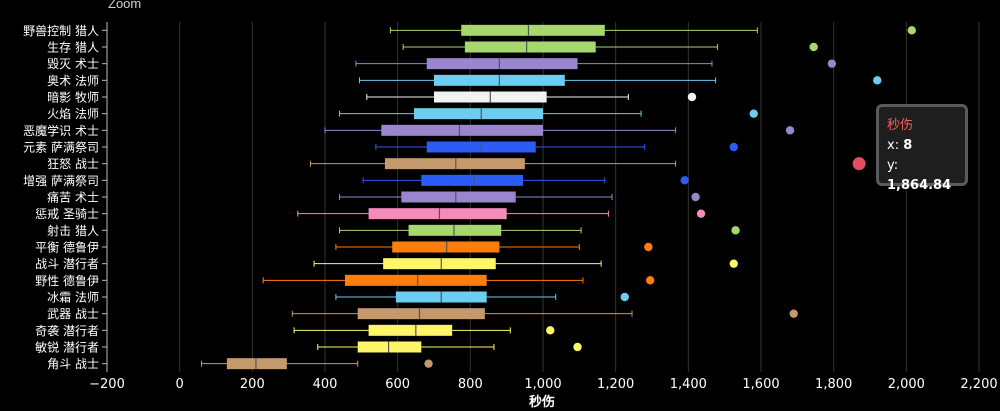 This screenshot has width=1000, height=411. What do you see at coordinates (397, 384) in the screenshot?
I see `x-tick-label: 600` at bounding box center [397, 384].